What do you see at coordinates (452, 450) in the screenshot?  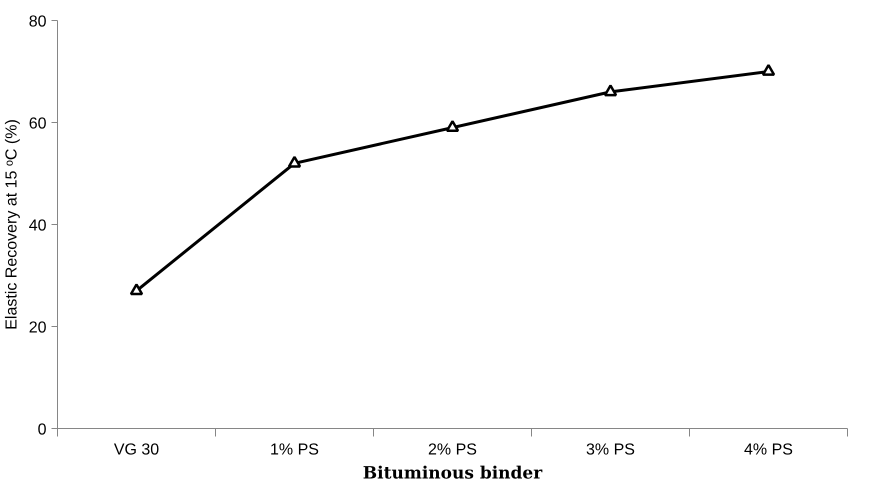 I see `x-tick-label: 2% PS` at bounding box center [452, 450].